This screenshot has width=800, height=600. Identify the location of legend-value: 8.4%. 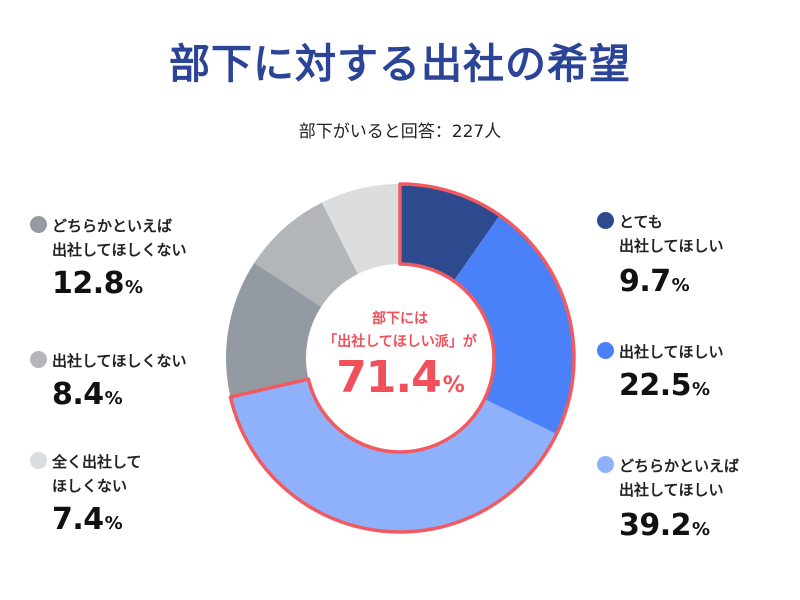
(87, 394).